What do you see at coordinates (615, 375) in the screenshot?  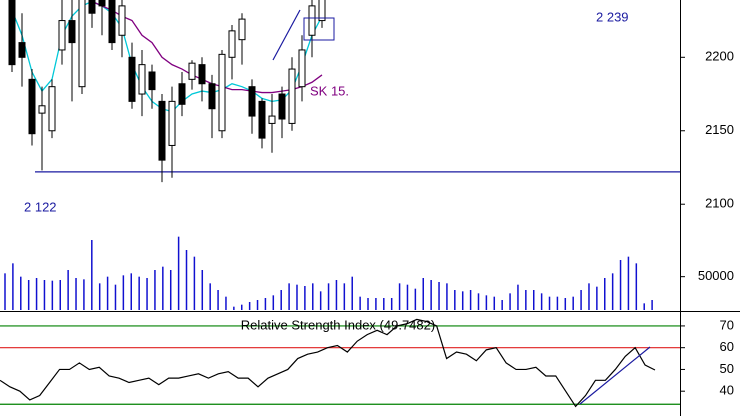 I see `rsi-trend-line` at bounding box center [615, 375].